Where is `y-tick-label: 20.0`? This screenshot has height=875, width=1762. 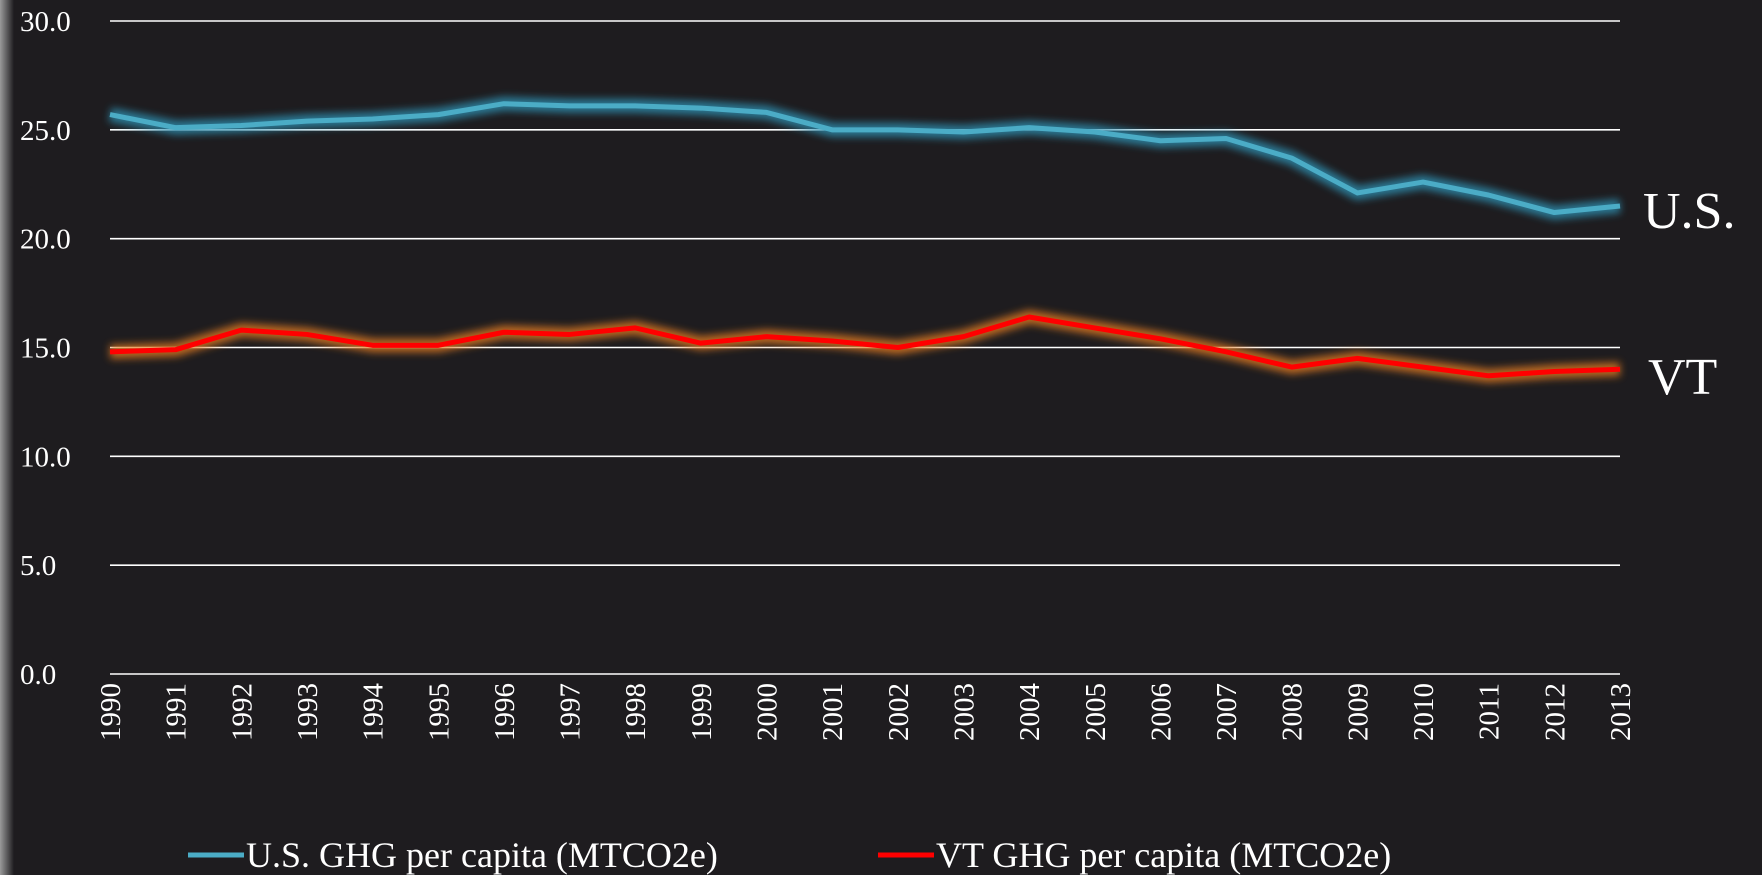 y-tick-label: 20.0 is located at coordinates (45, 240).